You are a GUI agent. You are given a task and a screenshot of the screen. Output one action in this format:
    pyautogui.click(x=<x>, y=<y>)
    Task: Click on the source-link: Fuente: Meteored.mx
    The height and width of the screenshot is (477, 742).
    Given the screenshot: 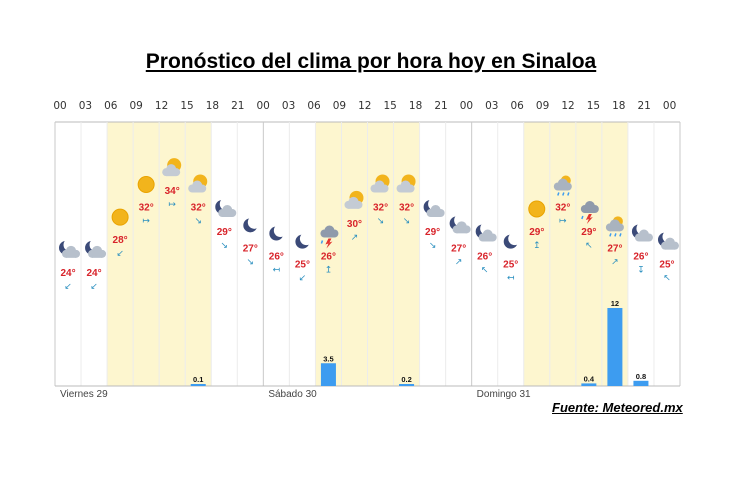 What is the action you would take?
    pyautogui.click(x=617, y=407)
    